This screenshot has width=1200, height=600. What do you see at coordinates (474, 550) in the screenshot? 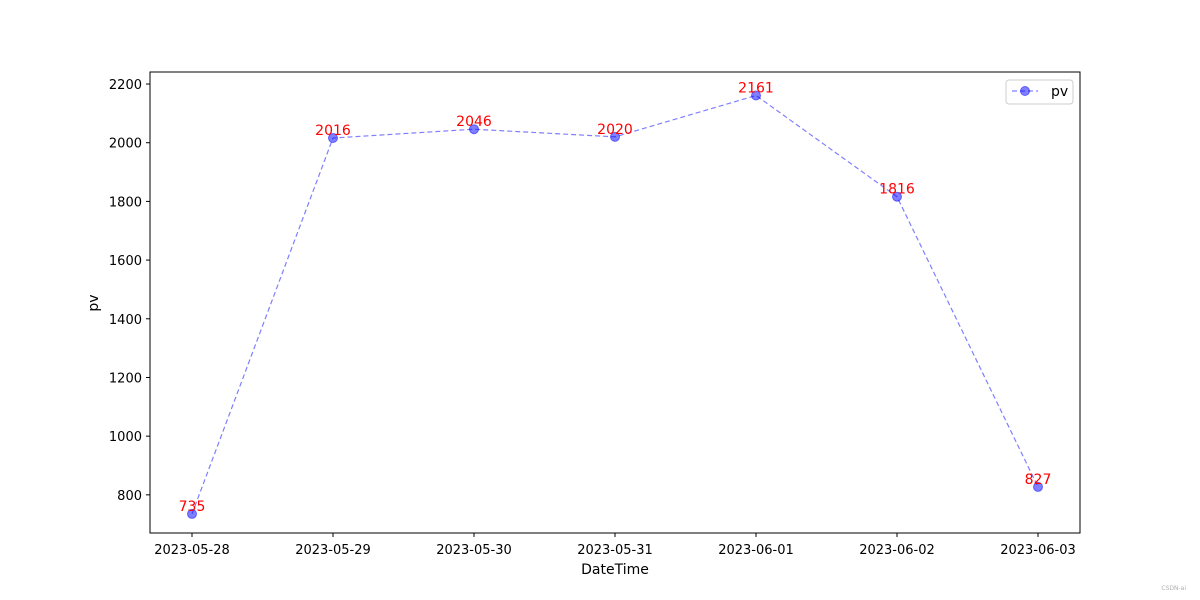
I see `x-tick-label: 2023-05-30` at bounding box center [474, 550].